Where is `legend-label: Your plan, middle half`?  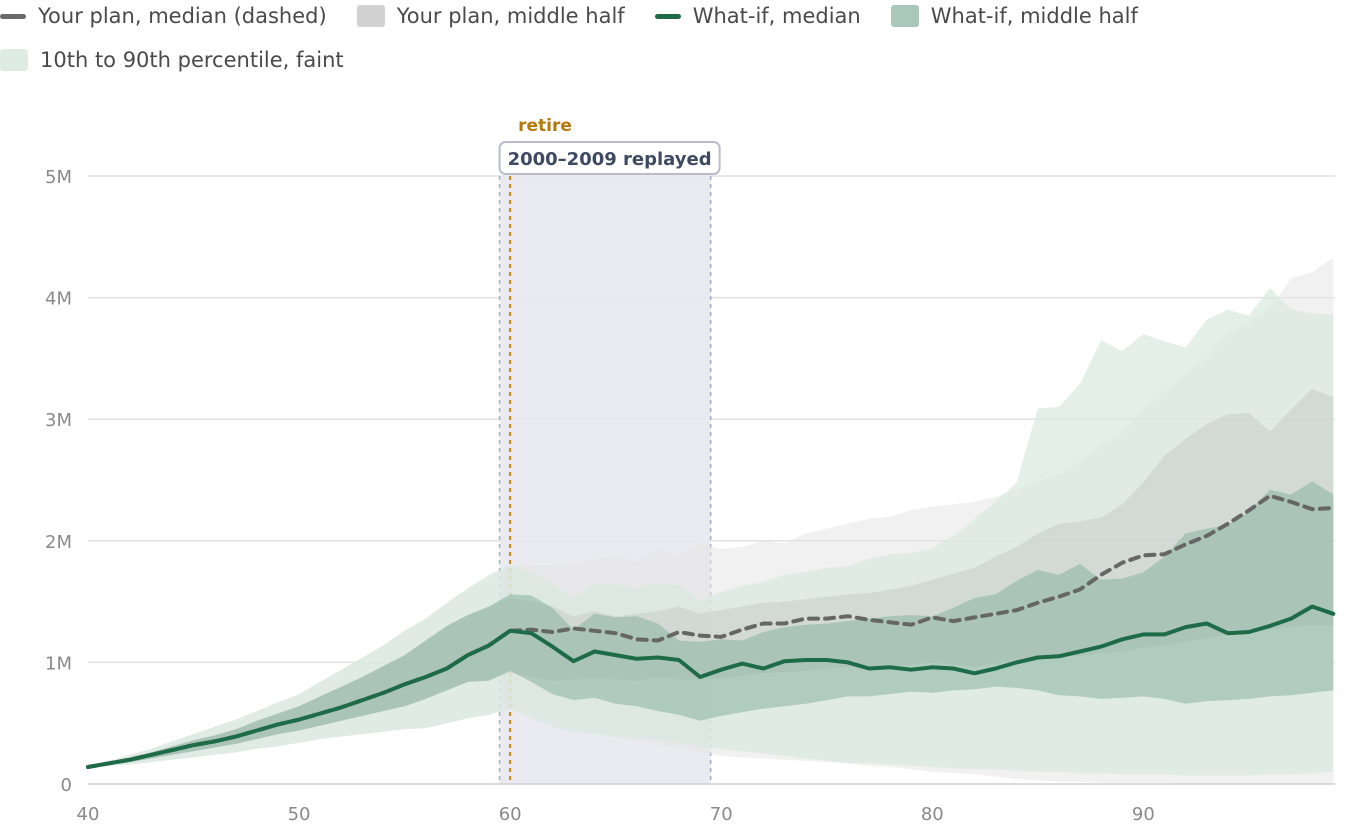
legend-label: Your plan, middle half is located at coordinates (510, 16).